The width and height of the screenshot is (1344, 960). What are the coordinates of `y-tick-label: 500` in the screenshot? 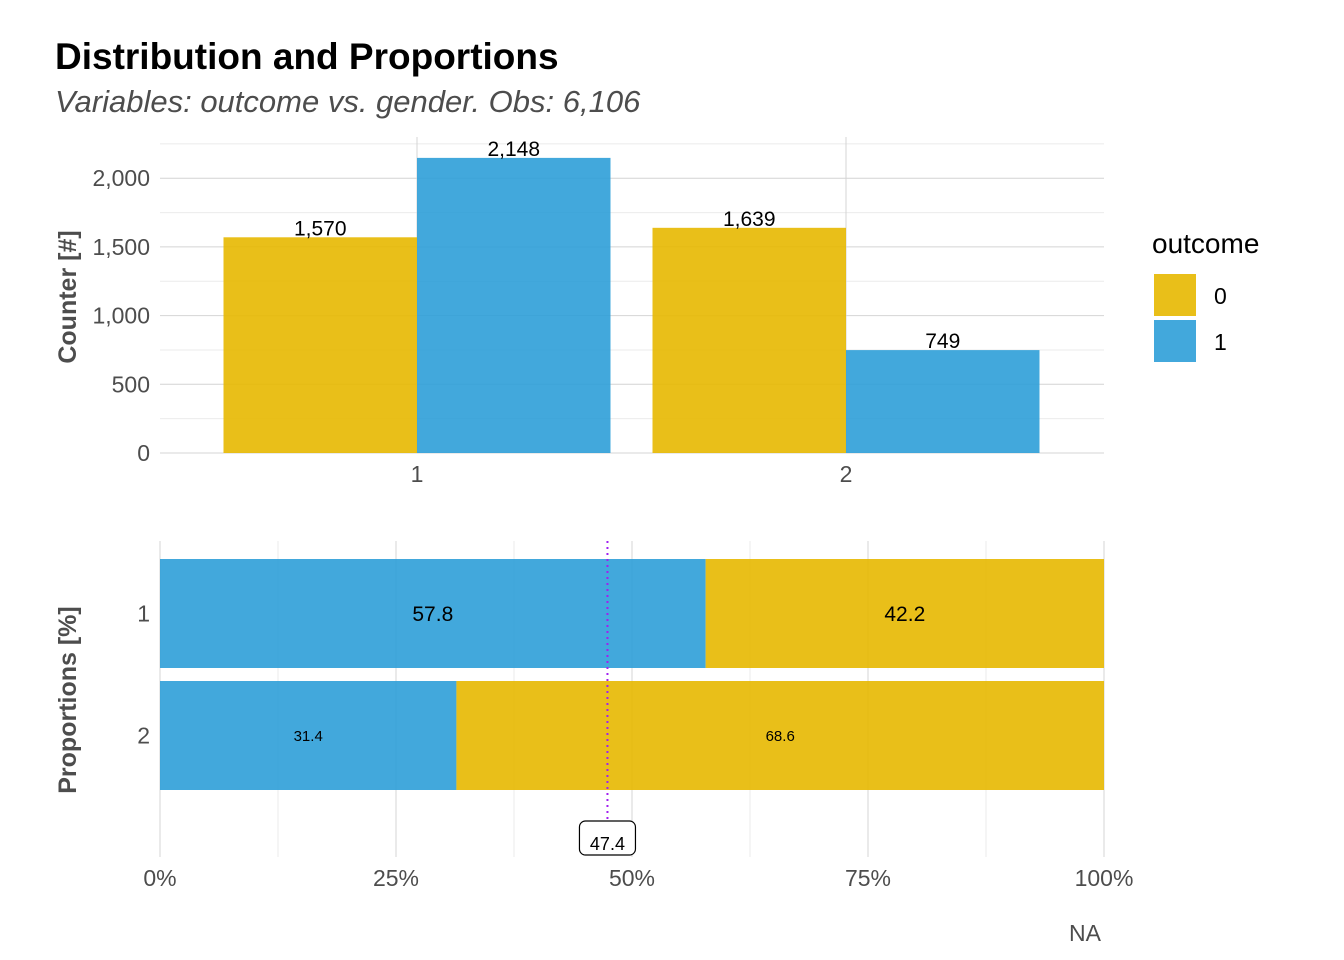 It's located at (131, 384).